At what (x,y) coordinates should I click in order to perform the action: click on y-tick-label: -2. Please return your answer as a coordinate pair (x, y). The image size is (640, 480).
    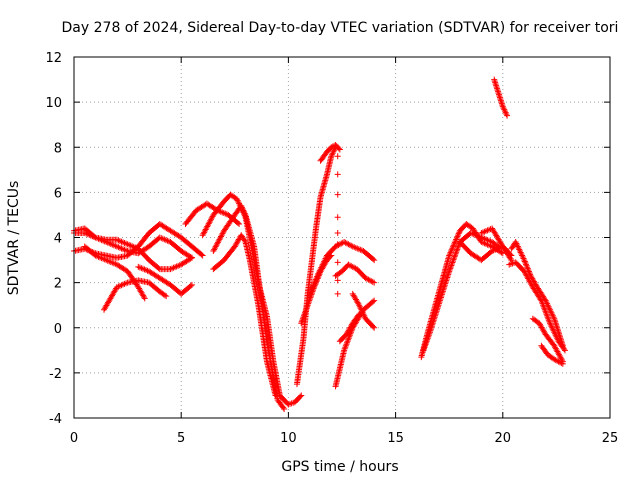
    Looking at the image, I should click on (55, 374).